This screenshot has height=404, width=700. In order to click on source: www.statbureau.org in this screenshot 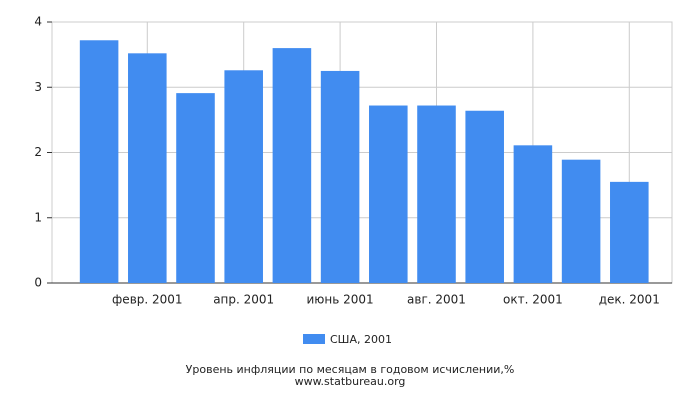, I will do `click(350, 381)`.